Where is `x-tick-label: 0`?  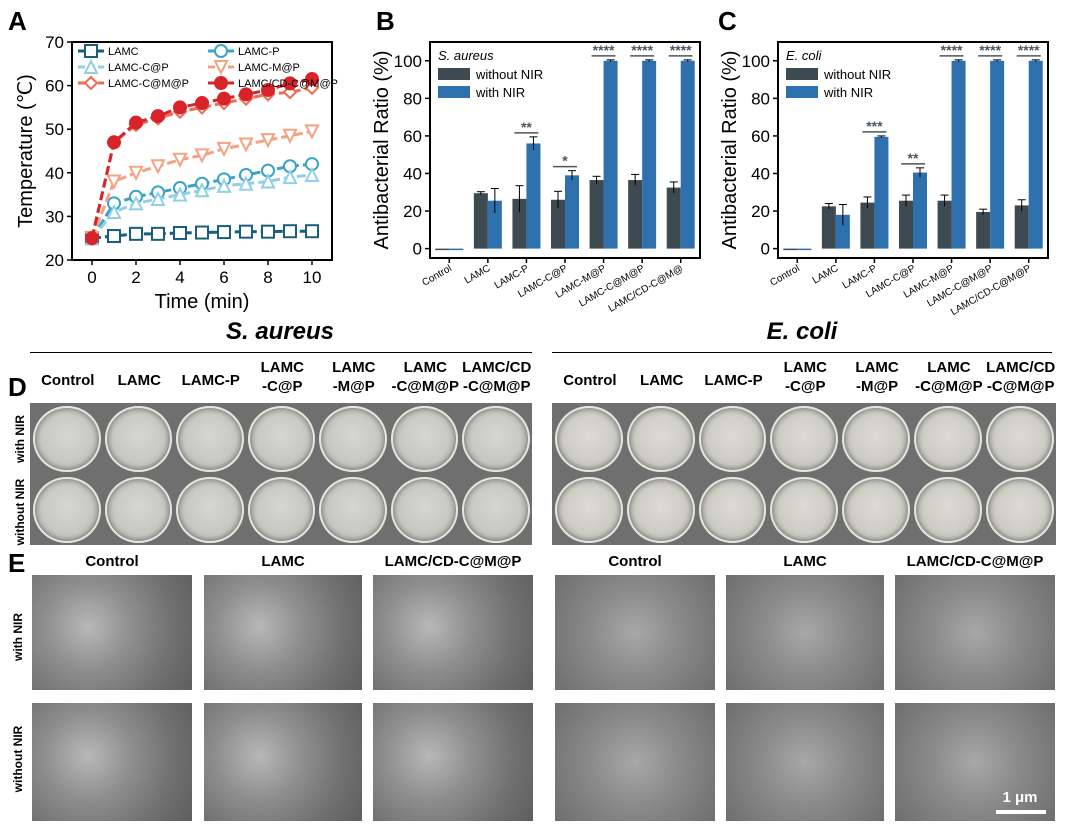
x-tick-label: 0 is located at coordinates (91, 277).